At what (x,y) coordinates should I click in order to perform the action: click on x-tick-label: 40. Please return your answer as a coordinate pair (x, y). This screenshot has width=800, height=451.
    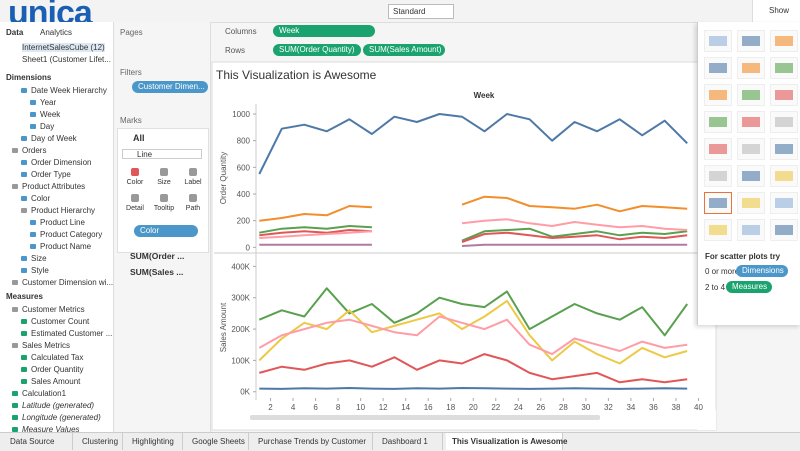
    Looking at the image, I should click on (698, 407).